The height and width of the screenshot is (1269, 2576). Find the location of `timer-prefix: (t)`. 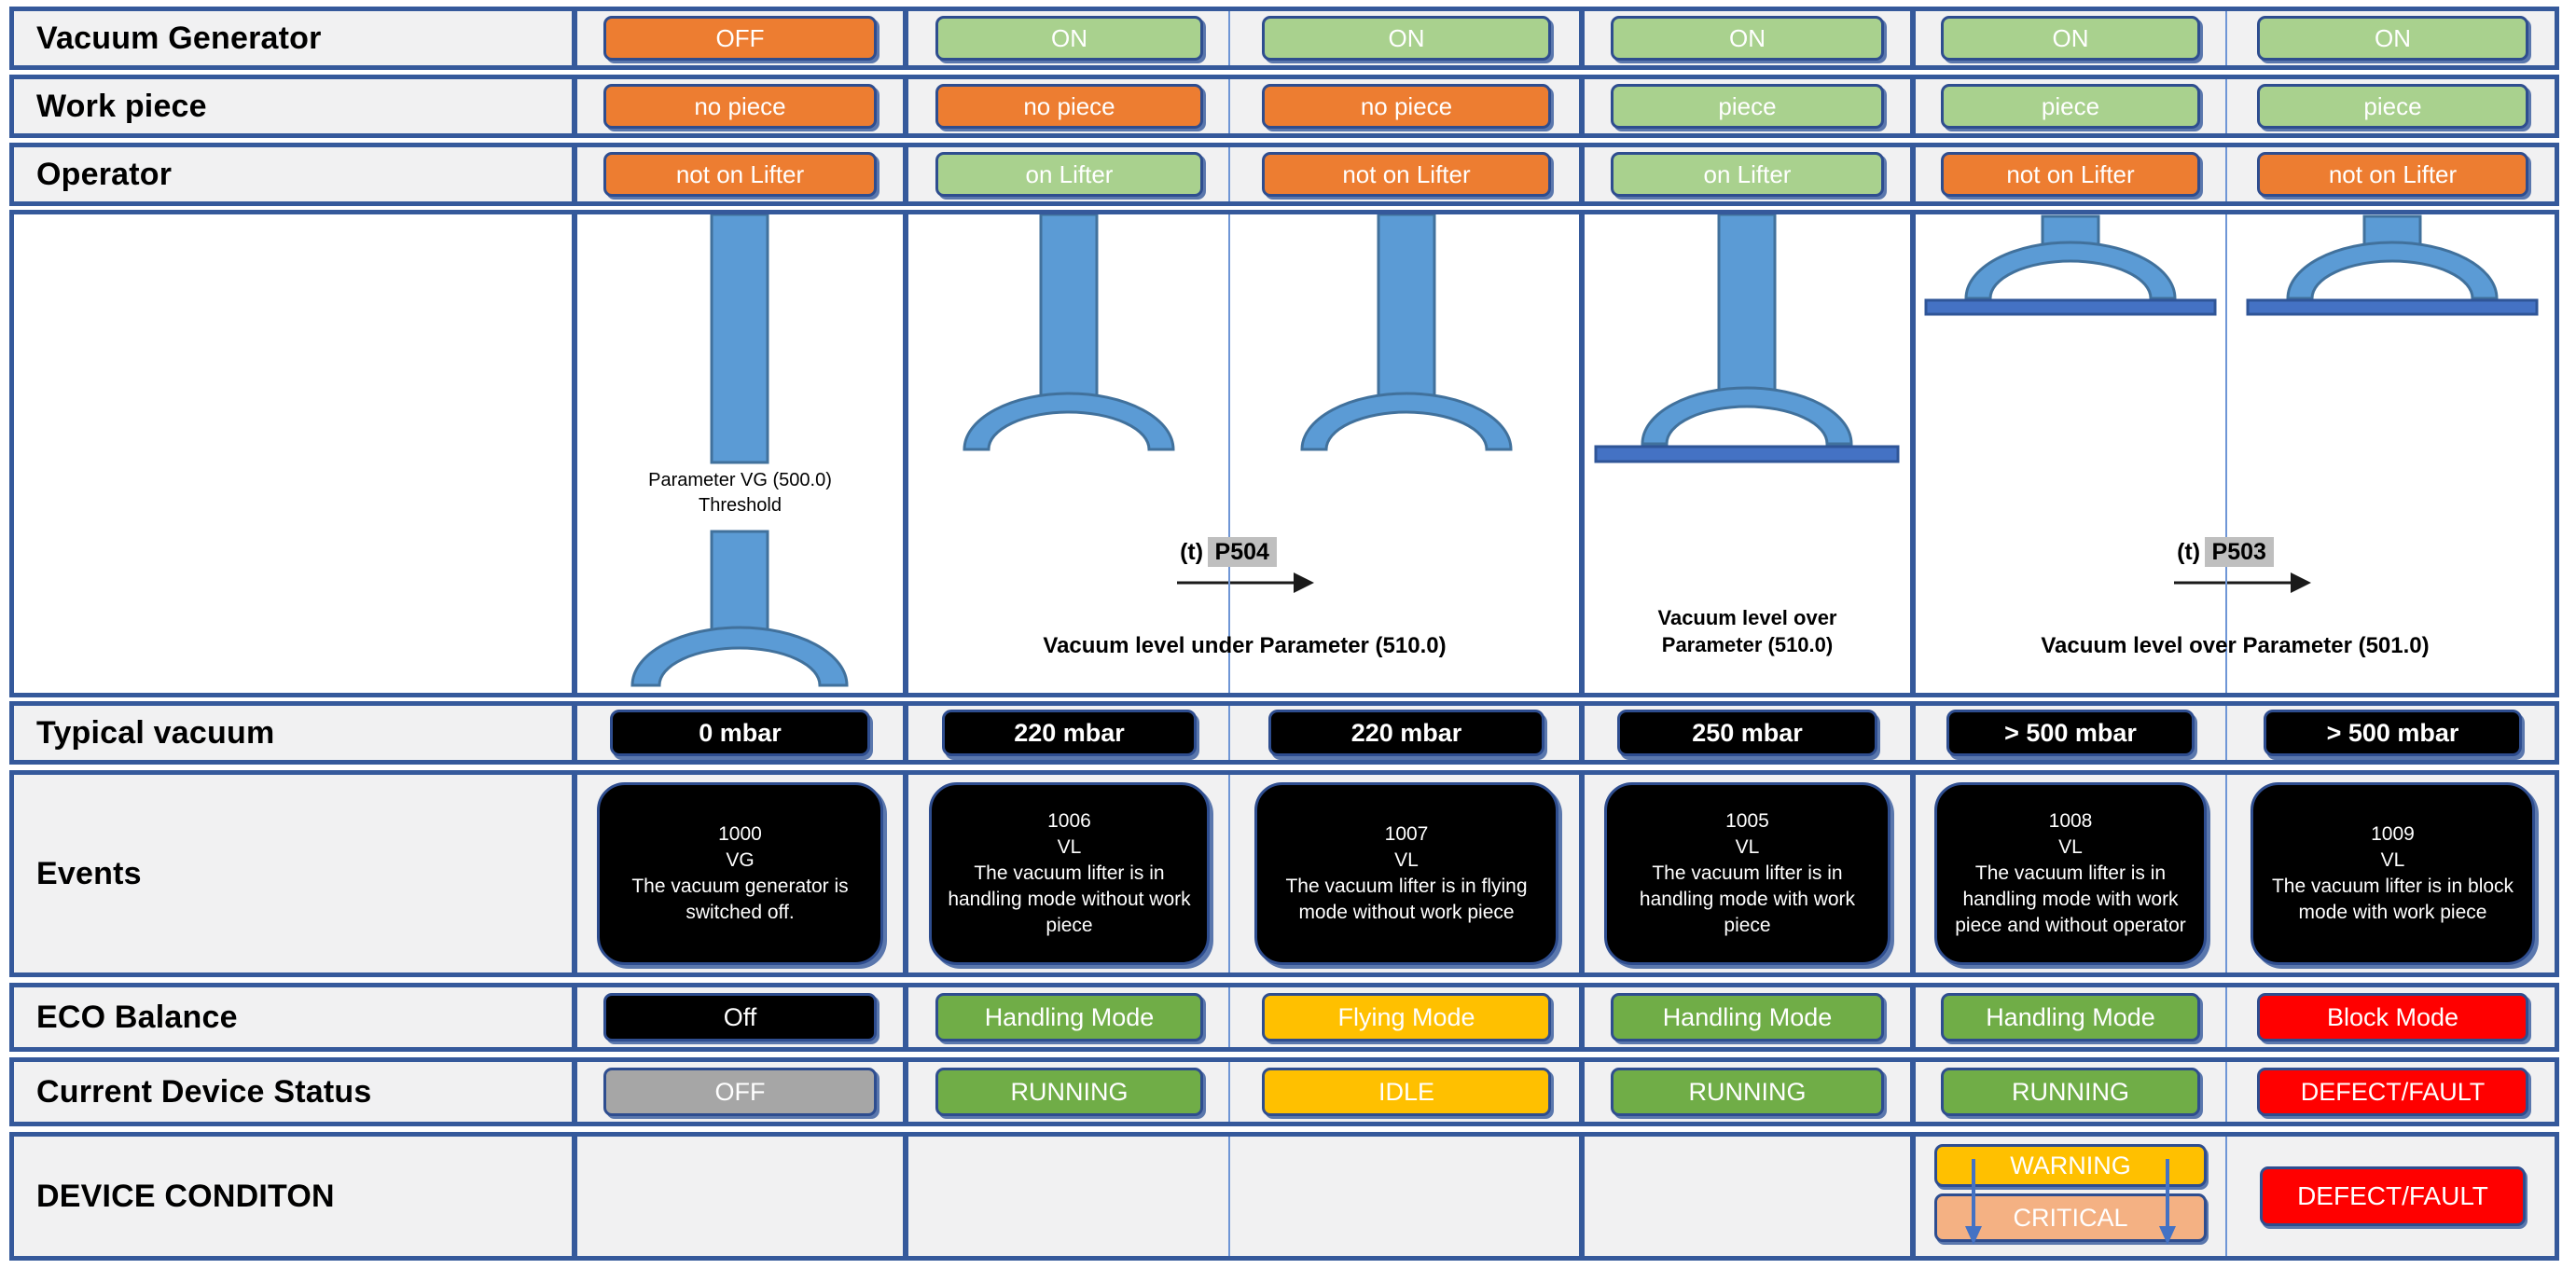

timer-prefix: (t) is located at coordinates (2189, 552).